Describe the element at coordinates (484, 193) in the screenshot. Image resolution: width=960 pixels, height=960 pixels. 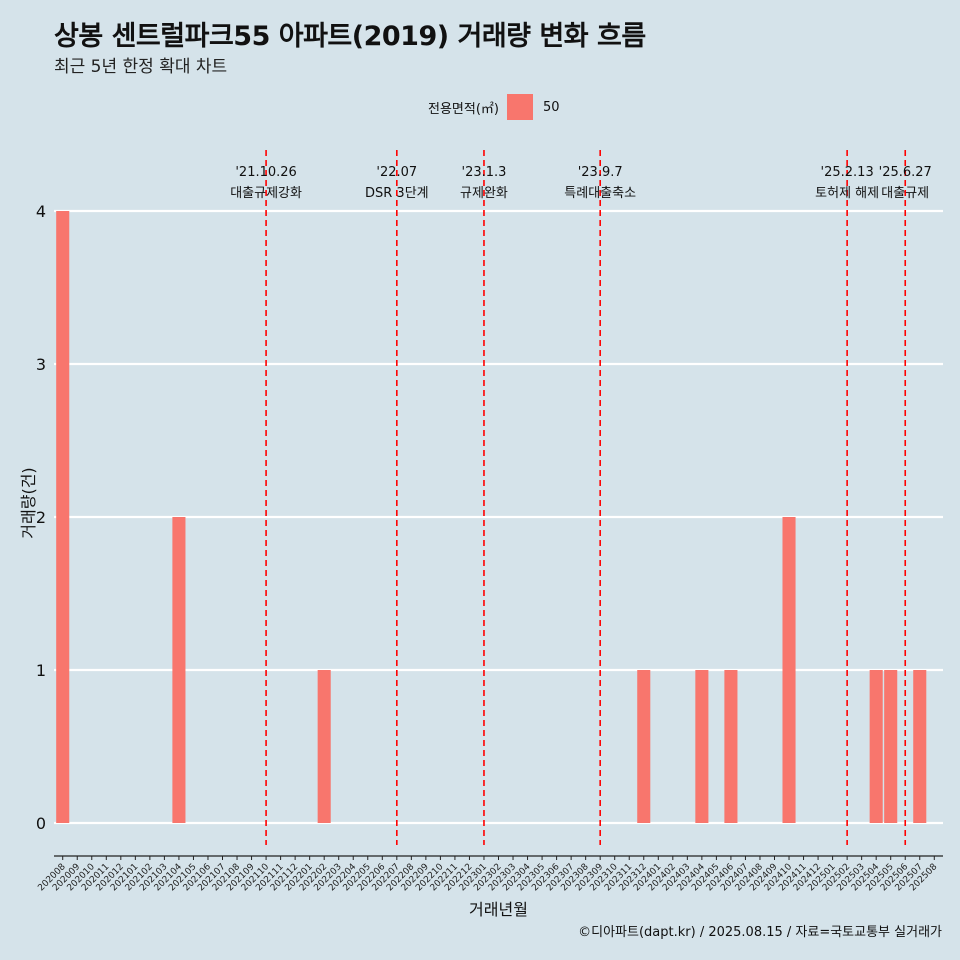
I see `annotation-label: 규제완화` at that location.